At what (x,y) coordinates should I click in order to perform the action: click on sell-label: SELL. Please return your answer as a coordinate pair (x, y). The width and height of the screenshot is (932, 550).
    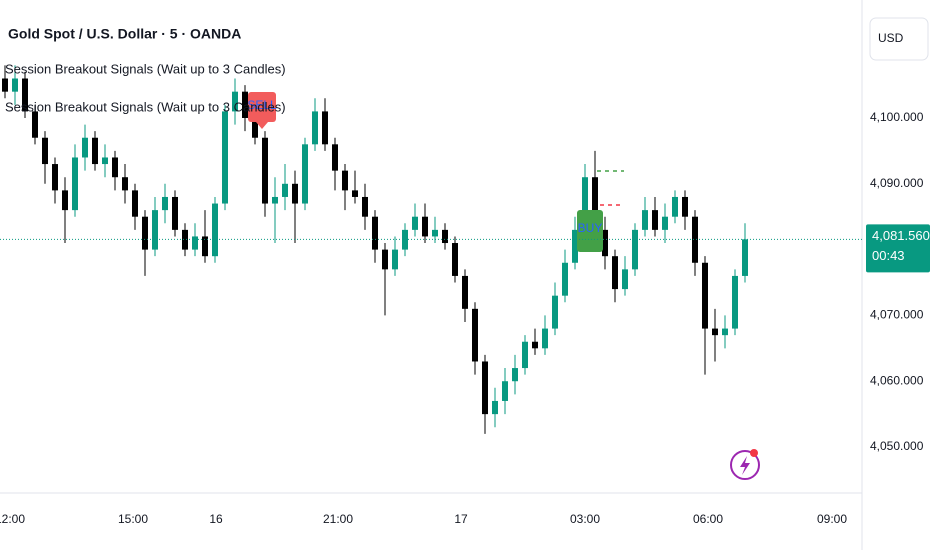
    Looking at the image, I should click on (262, 105).